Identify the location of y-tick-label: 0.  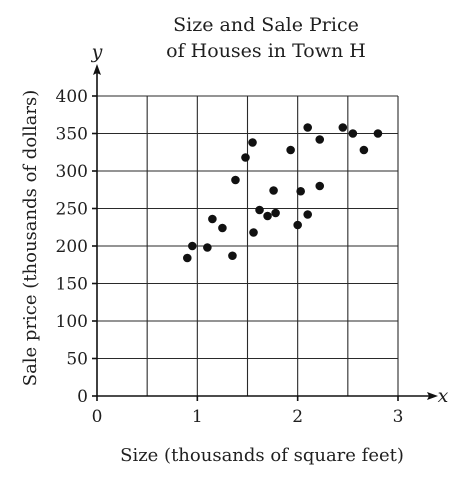
(82, 397).